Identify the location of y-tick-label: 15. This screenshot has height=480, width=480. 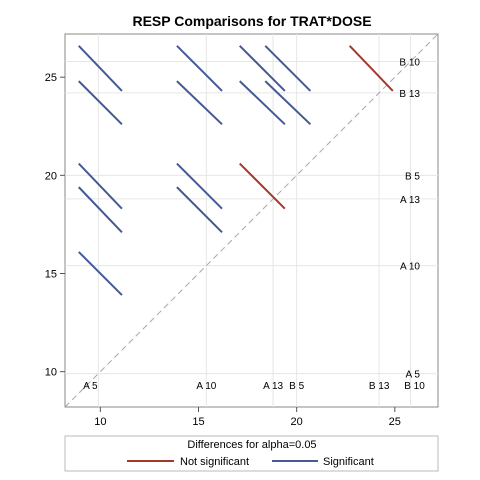
(51, 275).